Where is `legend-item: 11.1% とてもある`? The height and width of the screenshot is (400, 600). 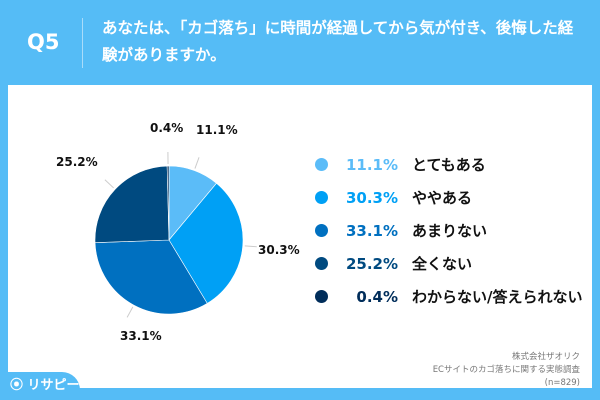 legend-item: 11.1% とてもある is located at coordinates (448, 164).